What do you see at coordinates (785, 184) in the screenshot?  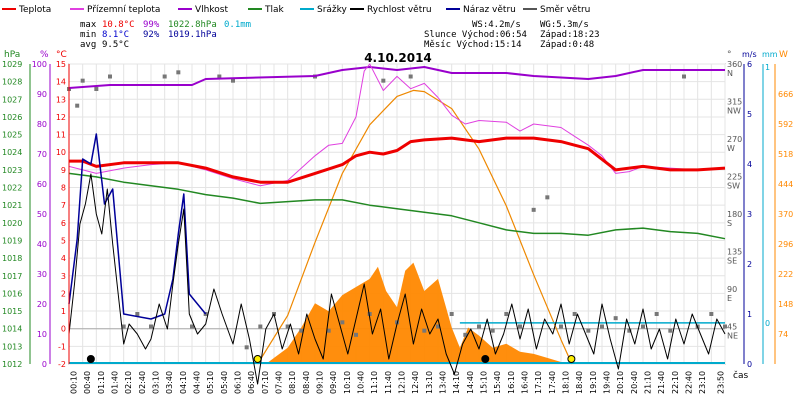 I see `solar-tick: 444` at bounding box center [785, 184].